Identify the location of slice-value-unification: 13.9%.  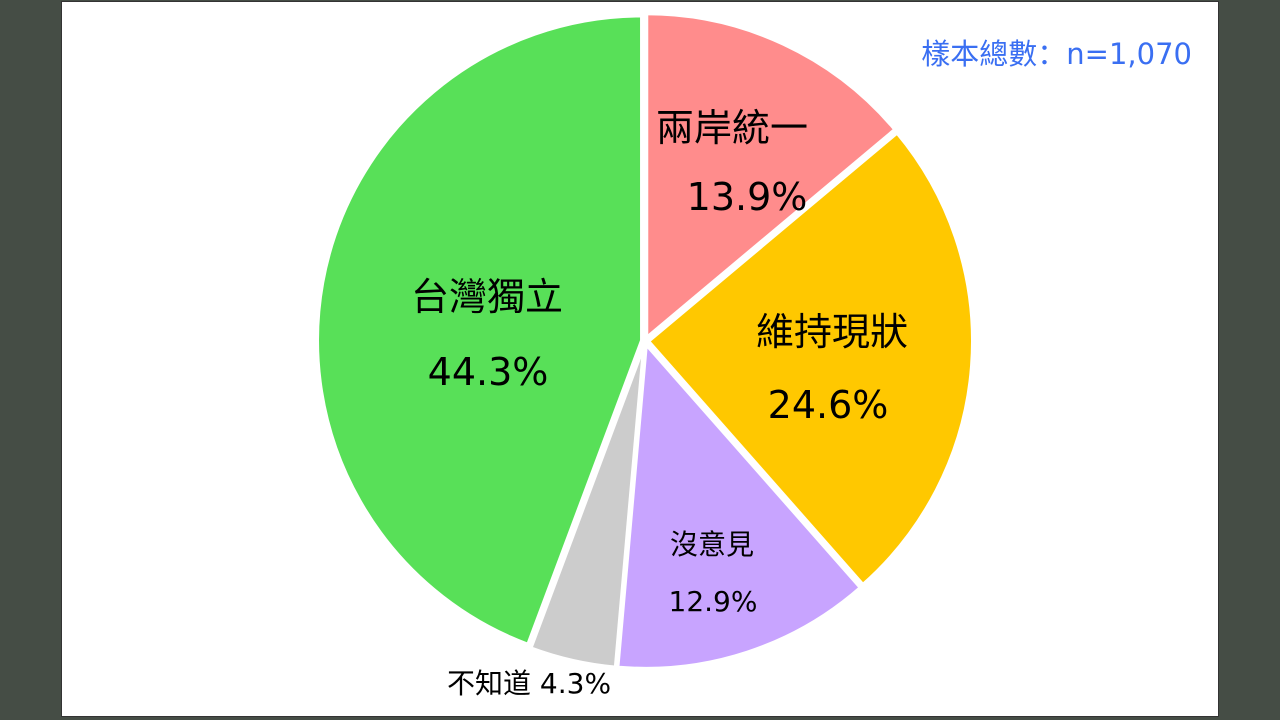
(747, 197).